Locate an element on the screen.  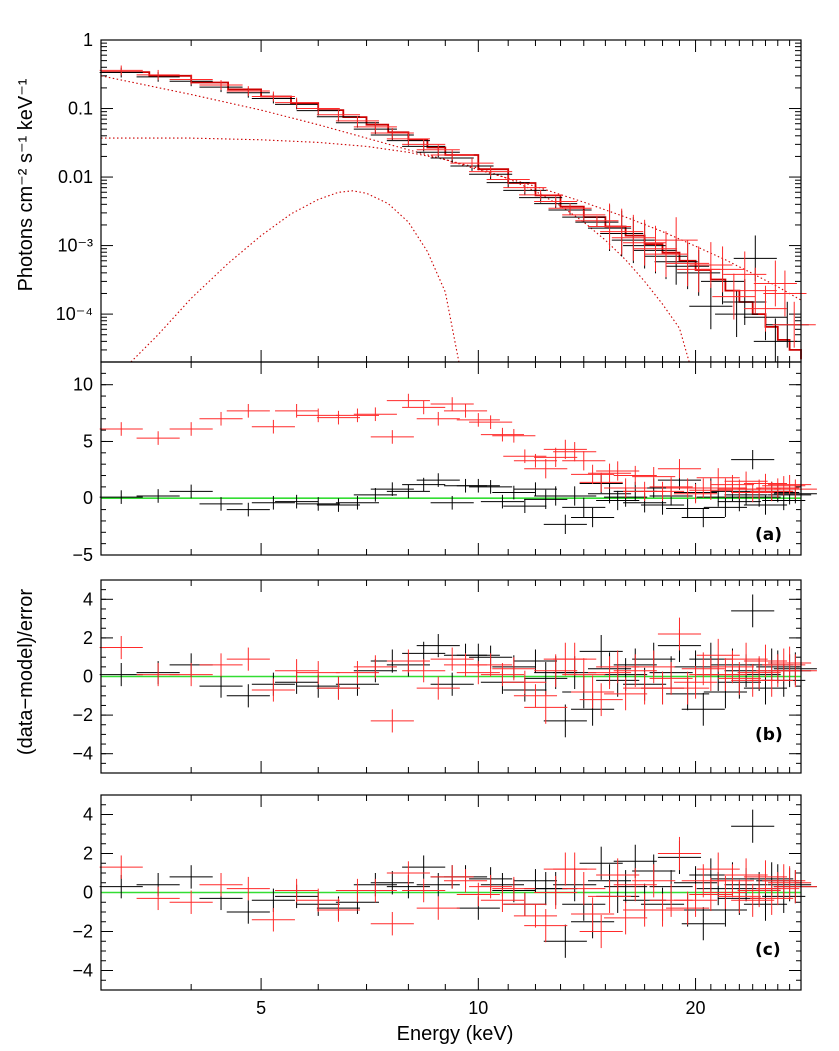
panel-annotation: (a) is located at coordinates (768, 535).